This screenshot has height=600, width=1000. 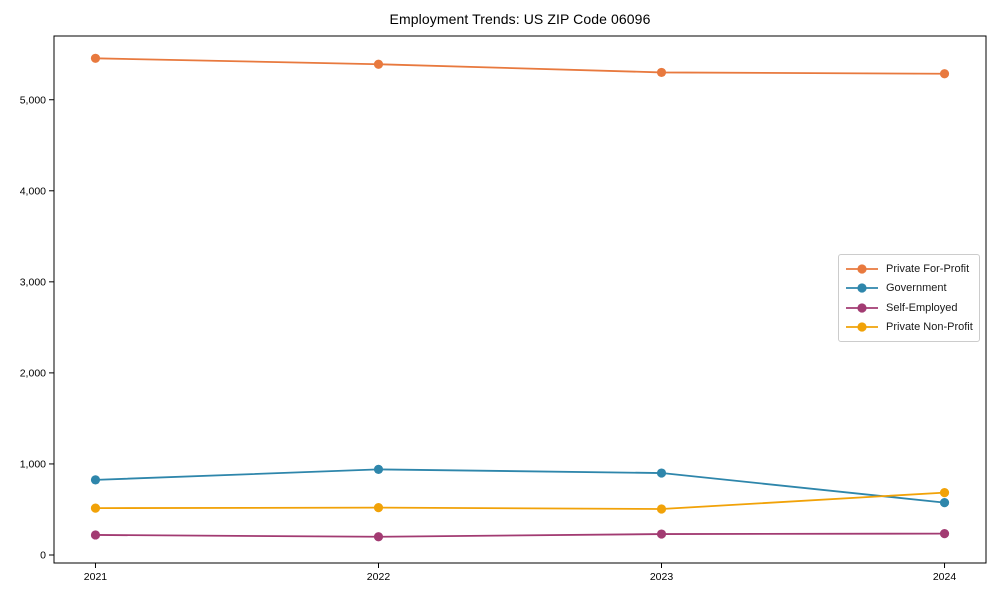 I want to click on x-tick-label: 2022, so click(x=379, y=577).